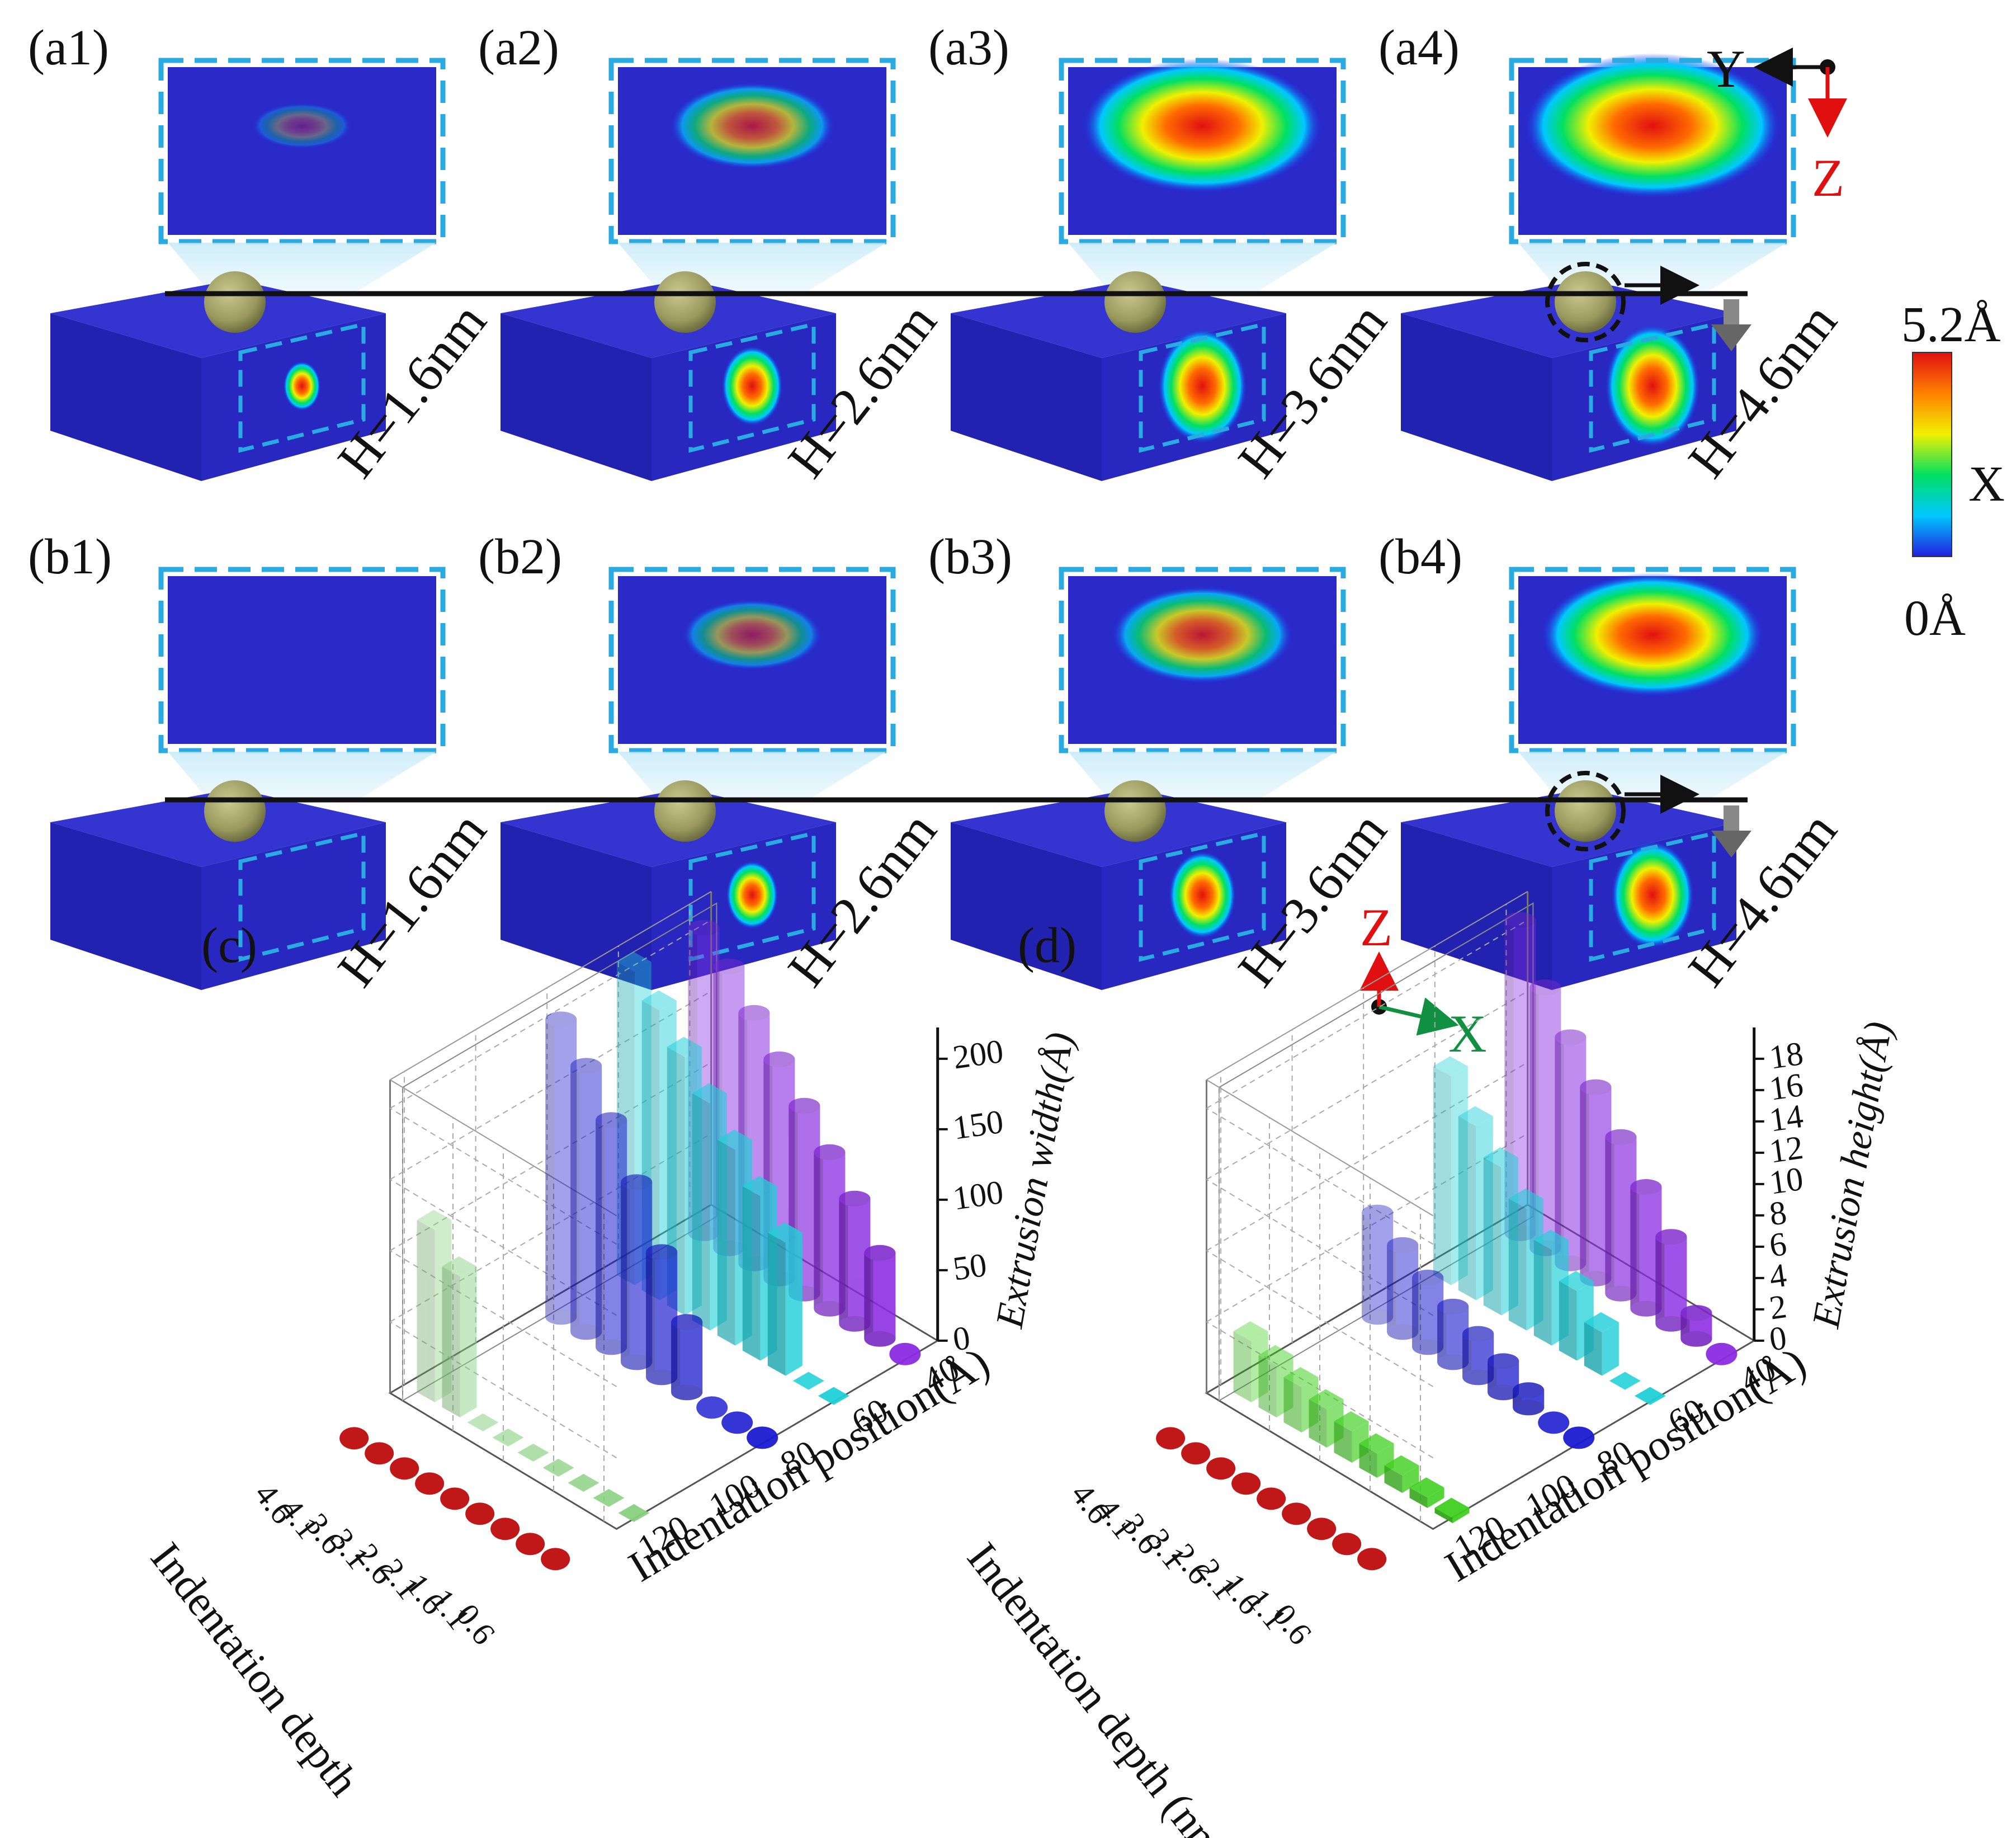 Image resolution: width=2016 pixels, height=1838 pixels. Describe the element at coordinates (1163, 763) in the screenshot. I see `sim-panel: (b3)H=3.6nm` at that location.